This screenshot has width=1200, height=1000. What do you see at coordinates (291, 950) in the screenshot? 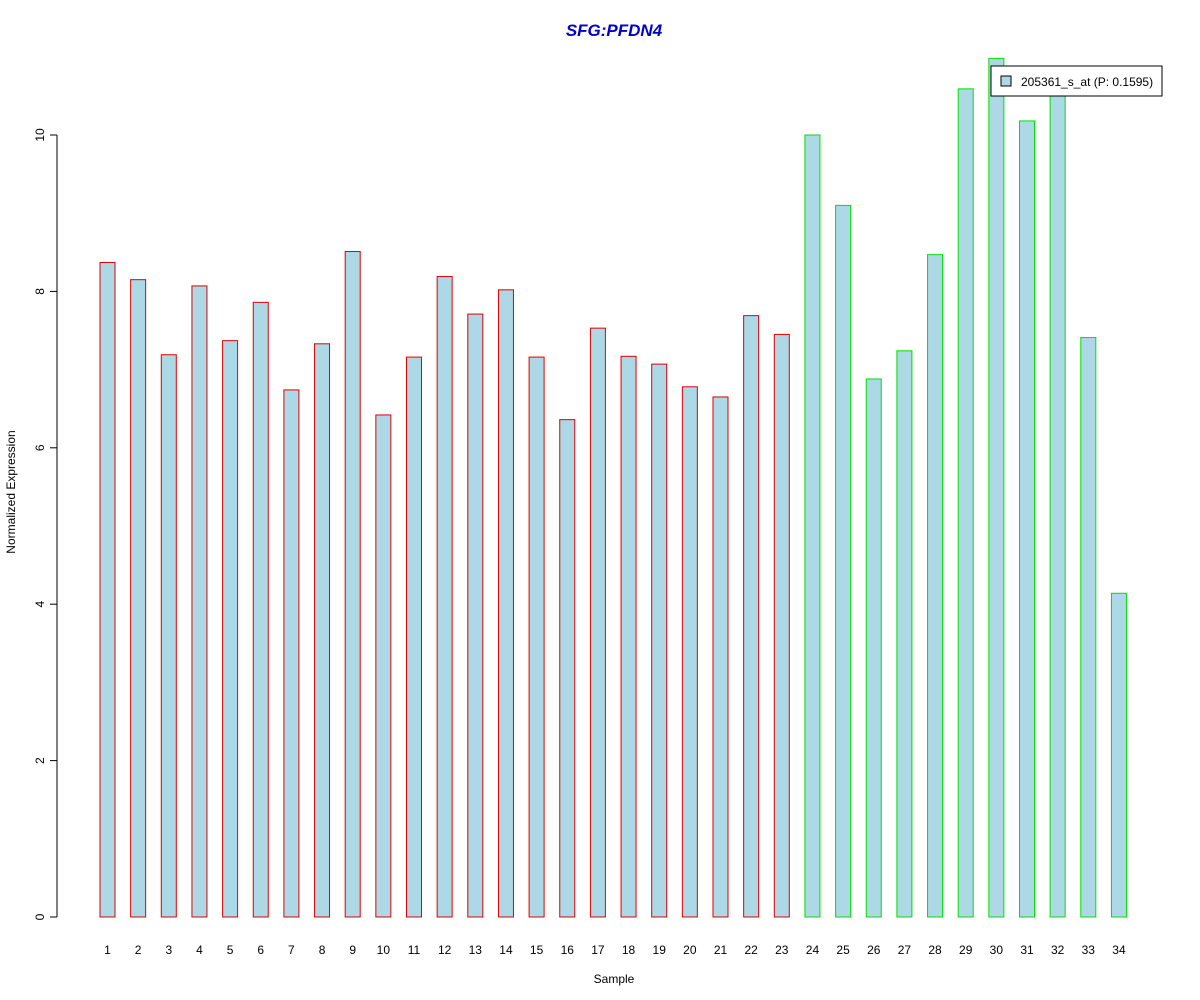
I see `x-tick-label: 7` at bounding box center [291, 950].